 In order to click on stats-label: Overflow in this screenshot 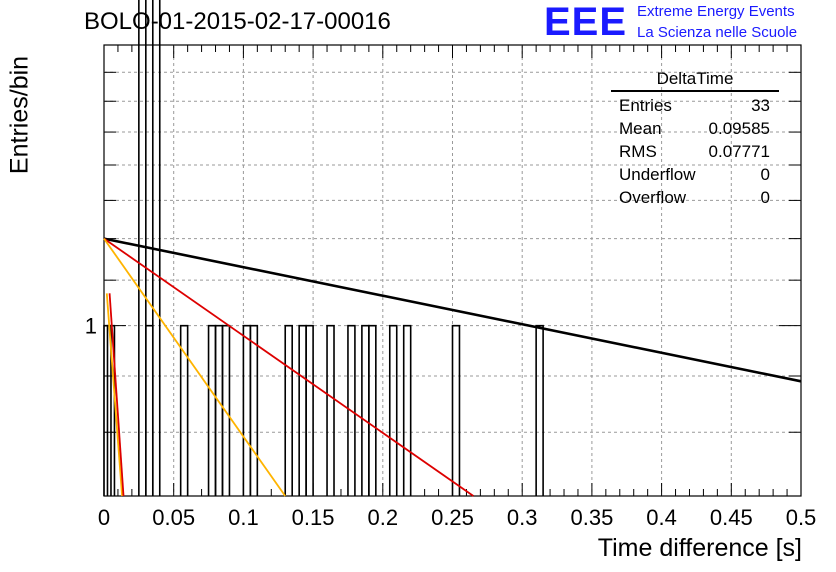, I will do `click(653, 197)`.